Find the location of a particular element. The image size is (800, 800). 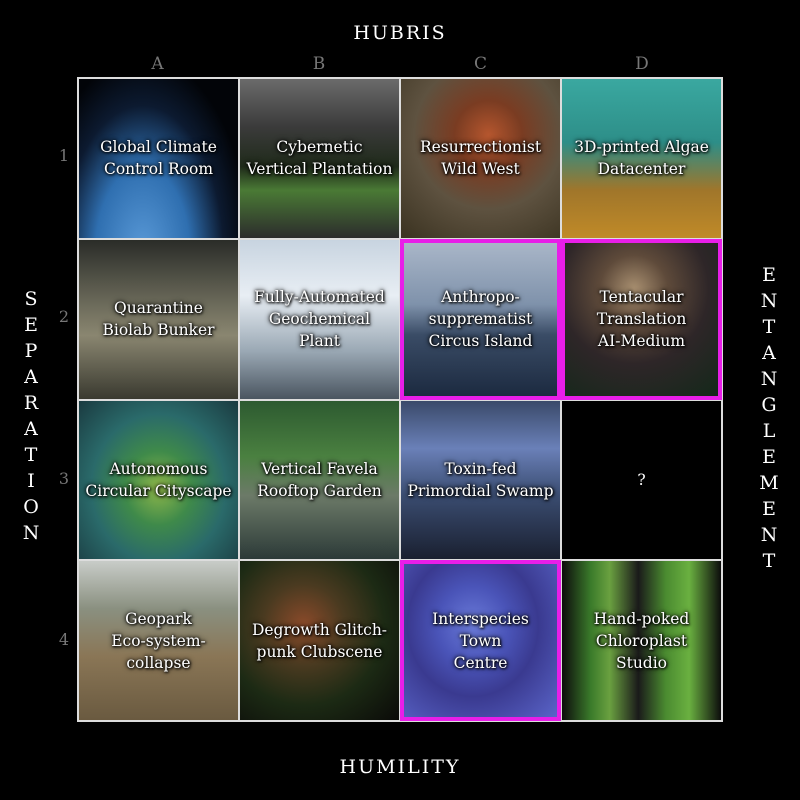

scenario-label-line: Toxin-fed is located at coordinates (480, 468).